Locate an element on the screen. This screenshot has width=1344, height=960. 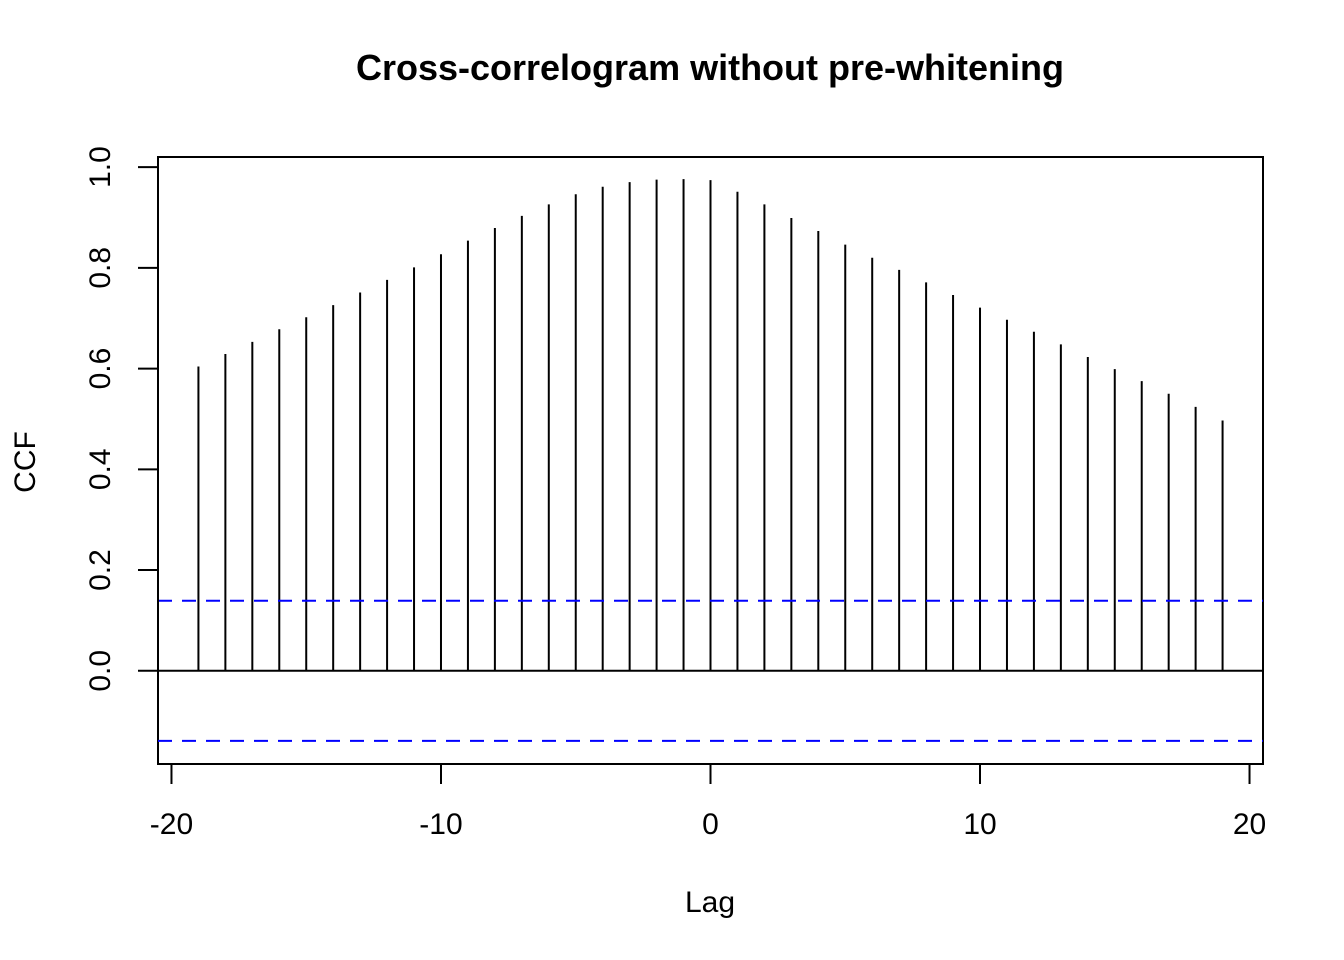
x-tick-label-0: 0 is located at coordinates (710, 824).